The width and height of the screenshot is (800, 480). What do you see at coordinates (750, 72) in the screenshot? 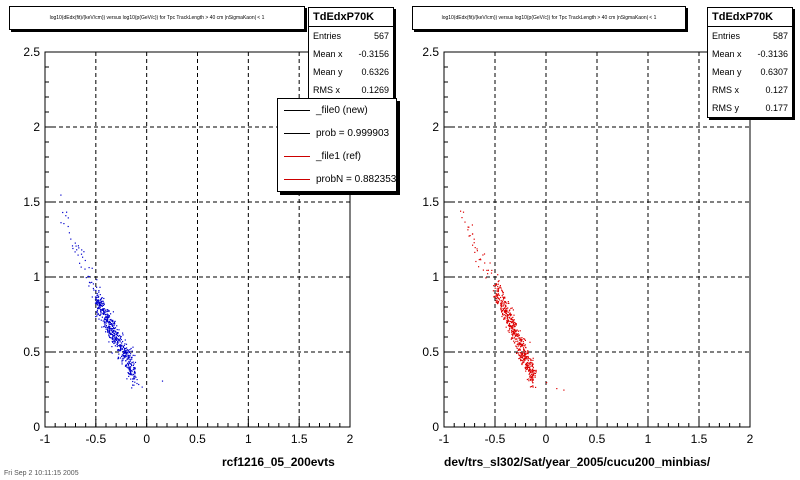
I see `right-stats-row: Mean y 0.6307` at bounding box center [750, 72].